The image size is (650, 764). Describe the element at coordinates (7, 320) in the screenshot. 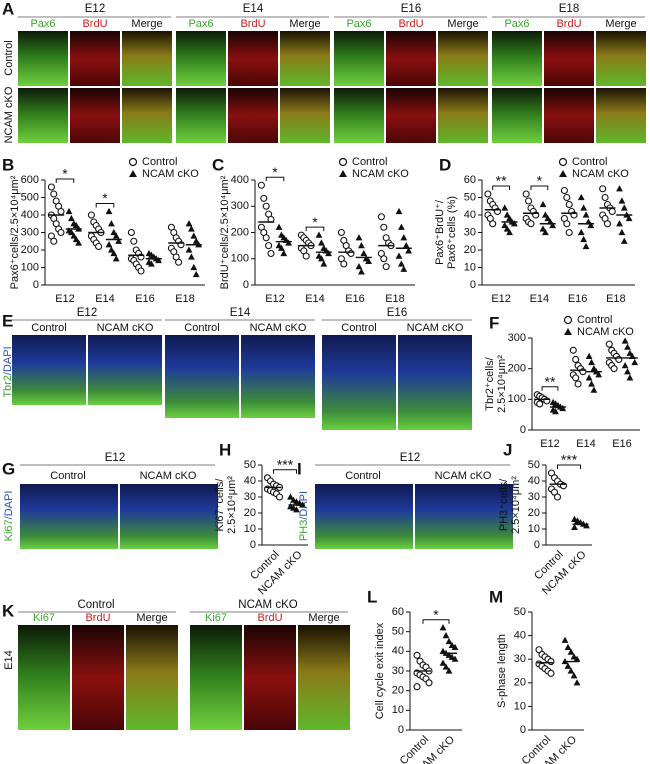

I see `panel-label: E` at that location.